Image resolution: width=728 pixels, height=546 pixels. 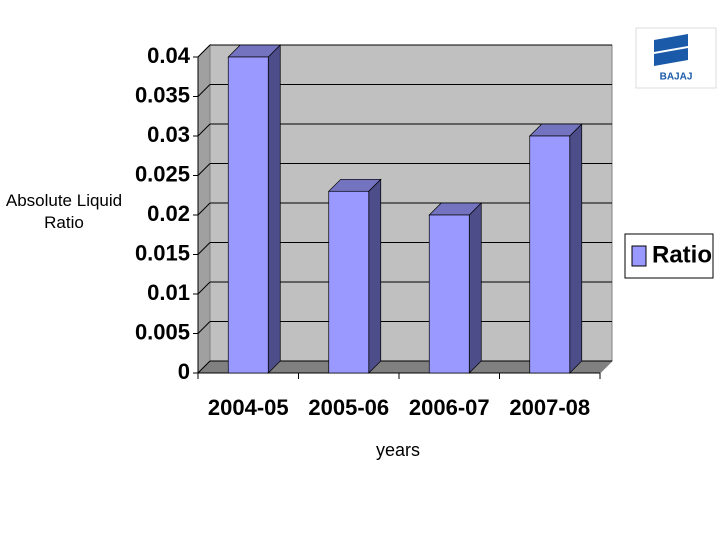 What do you see at coordinates (682, 254) in the screenshot?
I see `legend-label: Ratio` at bounding box center [682, 254].